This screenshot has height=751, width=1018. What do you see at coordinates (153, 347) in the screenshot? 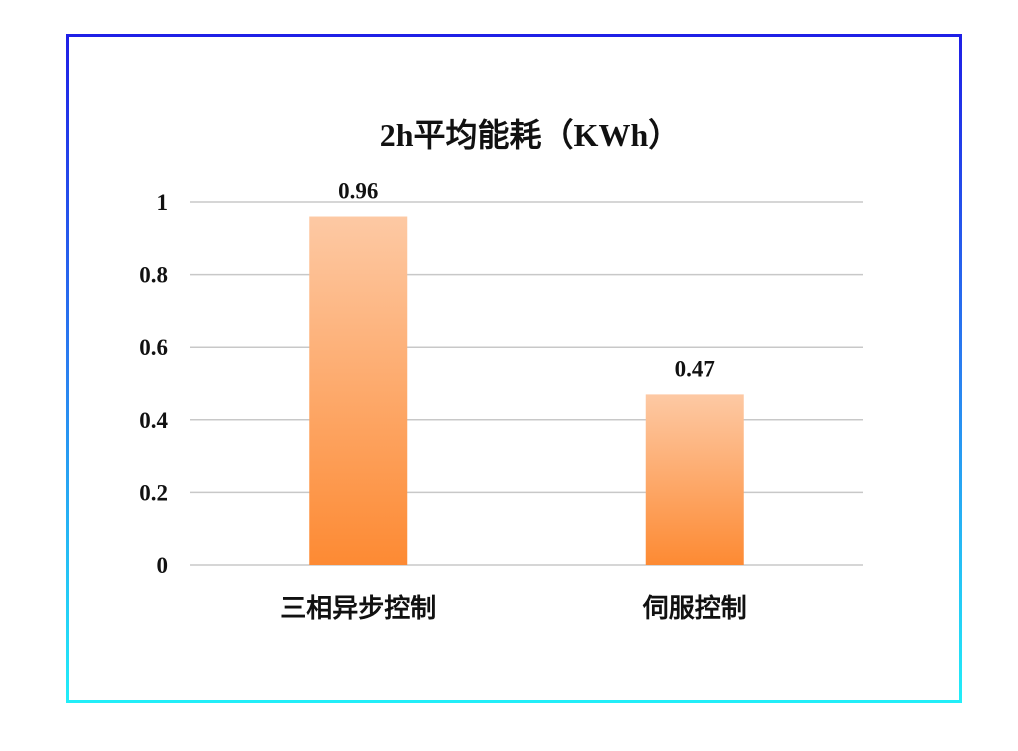
I see `y-tick-label: 0.6` at bounding box center [153, 347].